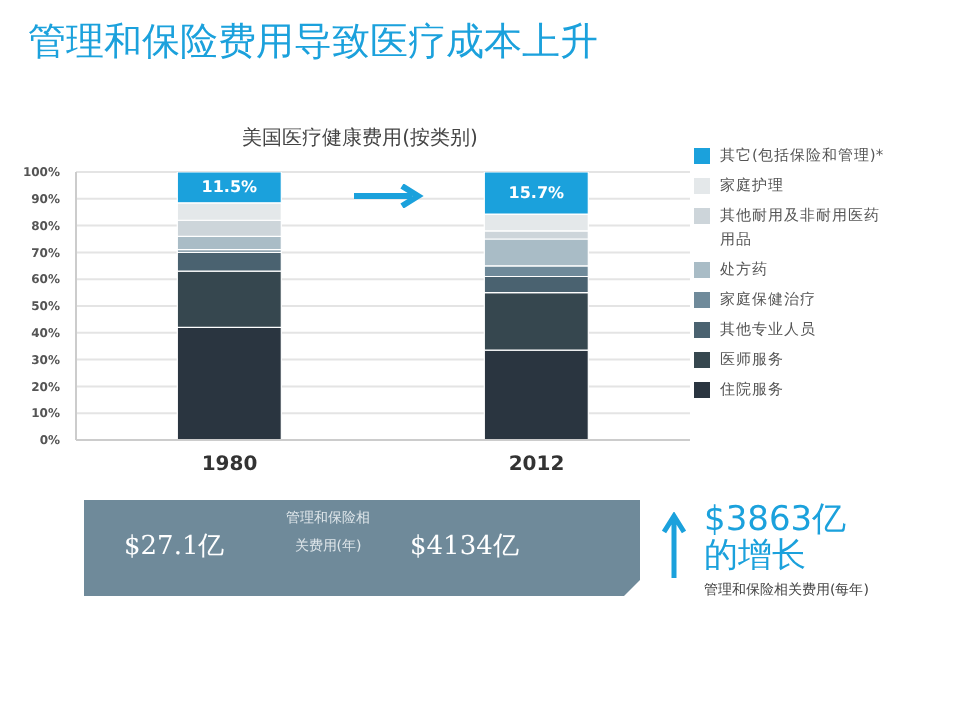  What do you see at coordinates (536, 465) in the screenshot?
I see `x-tick-label: 2012` at bounding box center [536, 465].